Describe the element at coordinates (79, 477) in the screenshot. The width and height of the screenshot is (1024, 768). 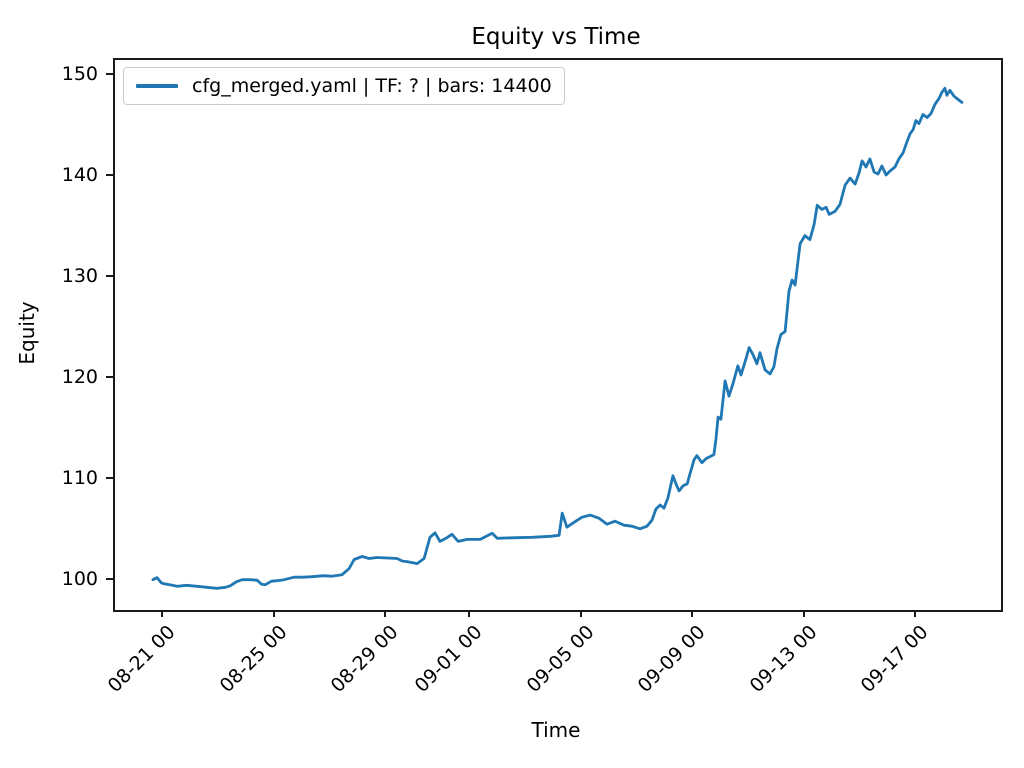
I see `y-tick-label: 110` at that location.